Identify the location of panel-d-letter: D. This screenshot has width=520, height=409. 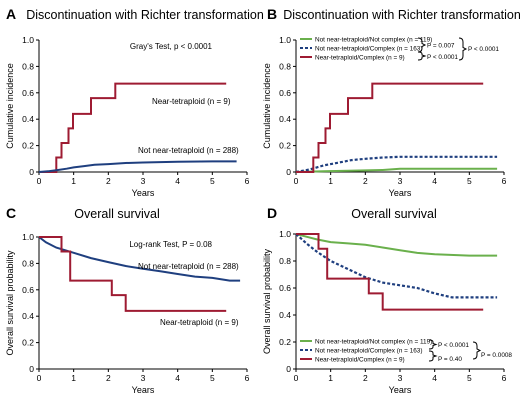
(272, 213).